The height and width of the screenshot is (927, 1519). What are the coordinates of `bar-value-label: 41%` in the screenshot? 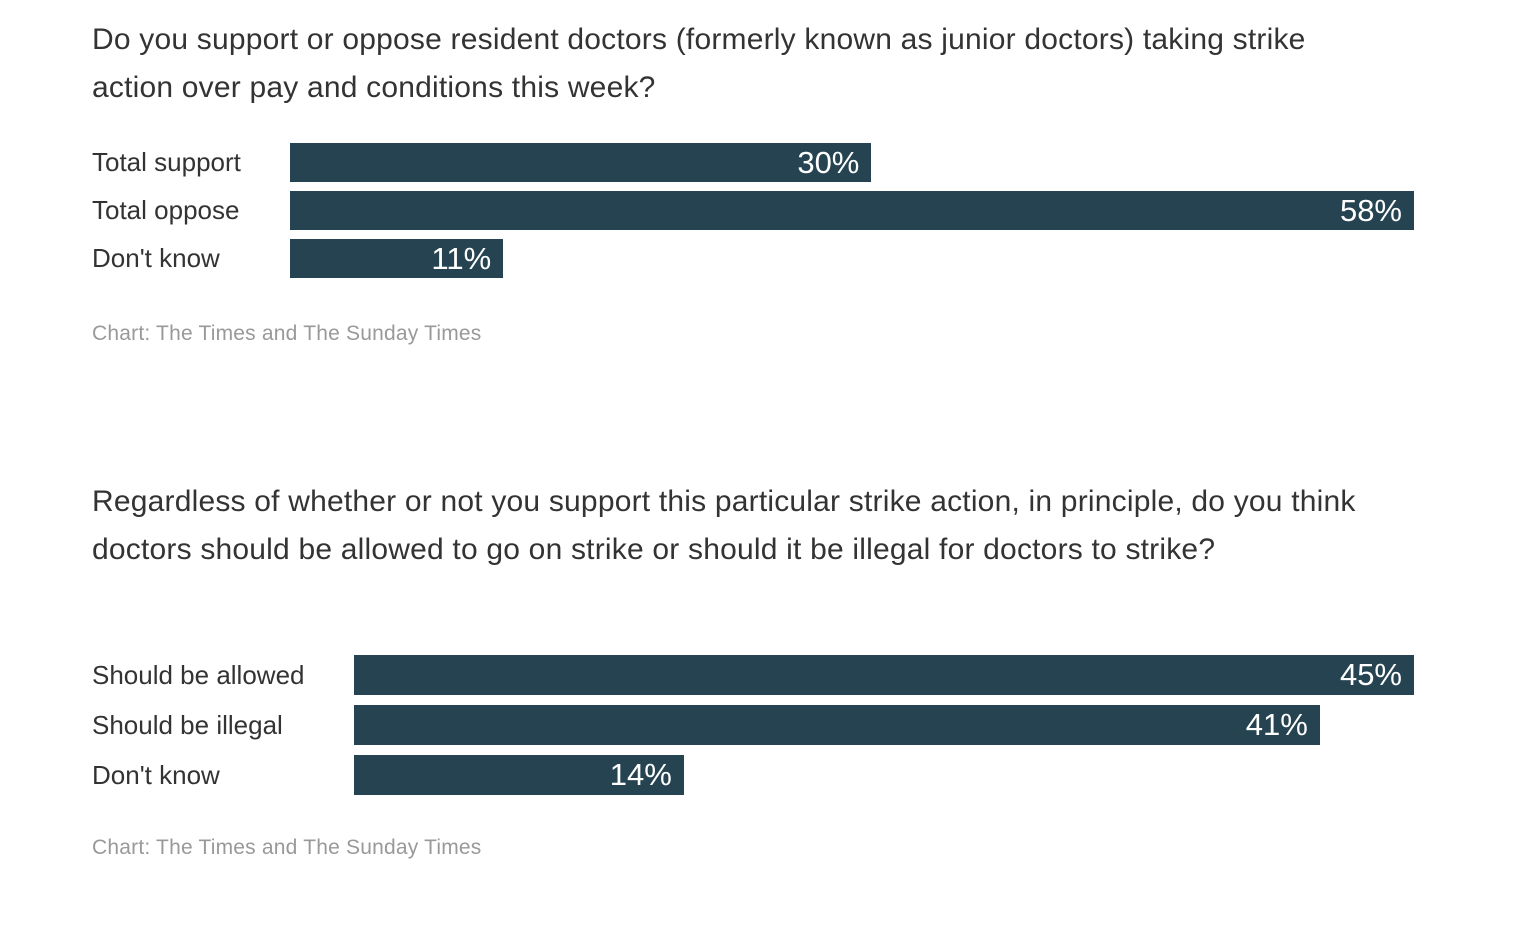 It's located at (1276, 724).